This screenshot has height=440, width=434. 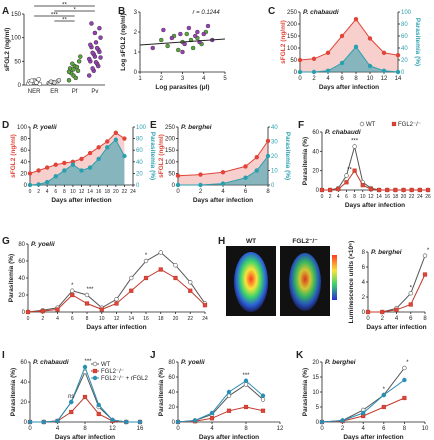 What do you see at coordinates (21, 279) in the screenshot?
I see `y-tick-label: 40` at bounding box center [21, 279].